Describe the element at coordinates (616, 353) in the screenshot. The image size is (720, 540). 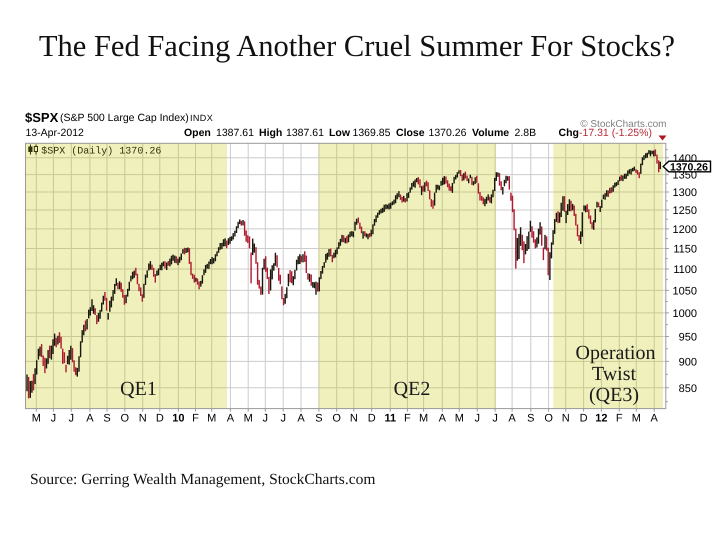
I see `svg-text: Operation` at that location.